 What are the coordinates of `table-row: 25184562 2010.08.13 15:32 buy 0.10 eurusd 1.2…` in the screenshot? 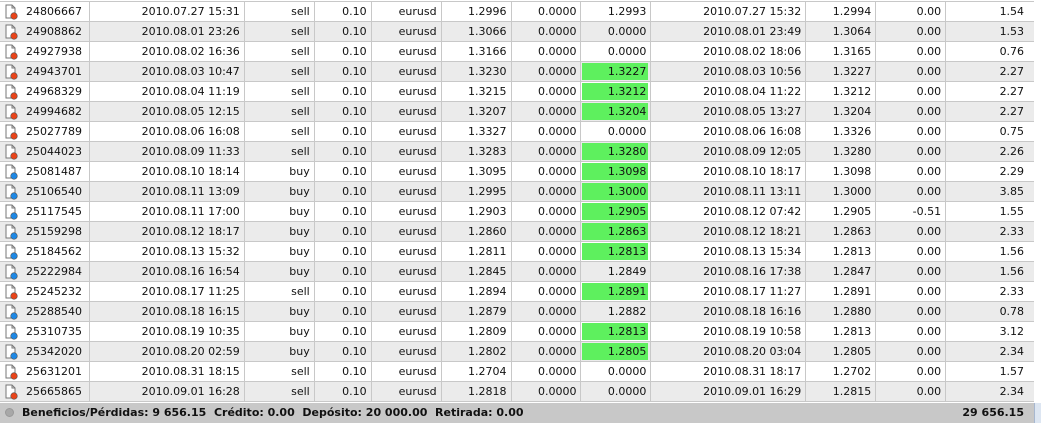 It's located at (517, 252).